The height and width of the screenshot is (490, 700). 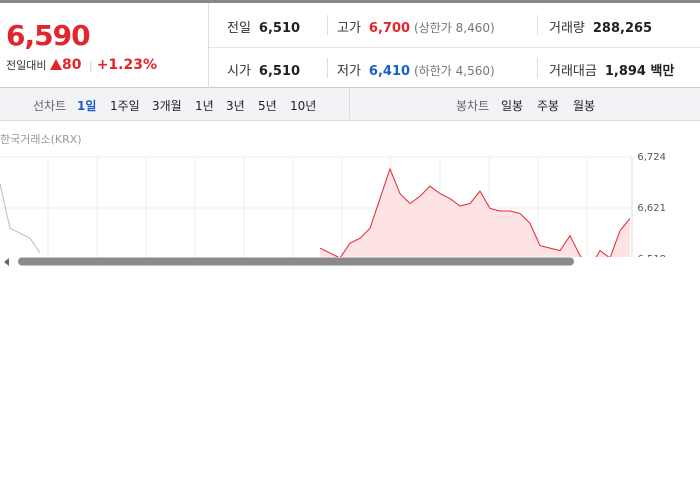 What do you see at coordinates (167, 106) in the screenshot?
I see `period-tab: 3개월` at bounding box center [167, 106].